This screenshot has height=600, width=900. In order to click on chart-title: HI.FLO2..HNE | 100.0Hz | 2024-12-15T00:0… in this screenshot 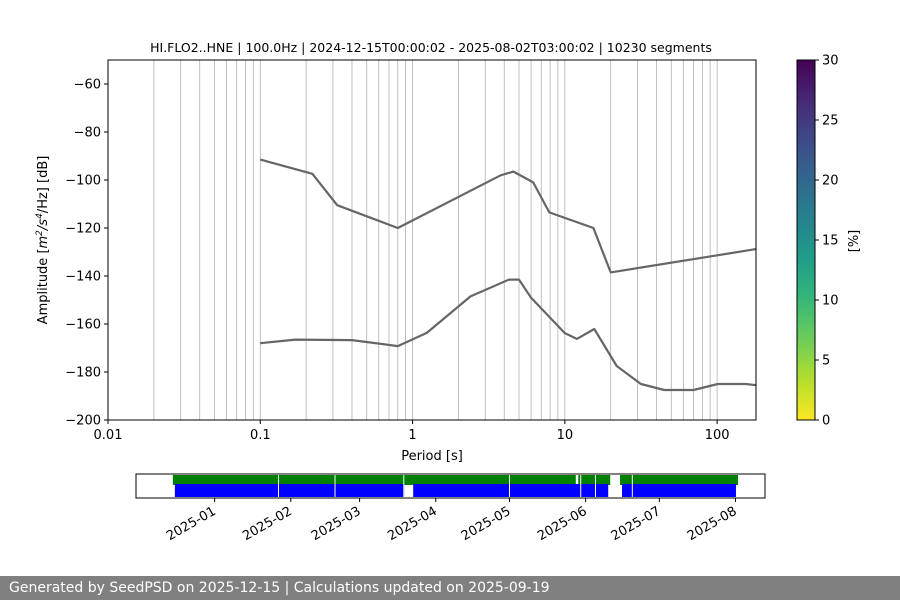, I will do `click(431, 47)`.